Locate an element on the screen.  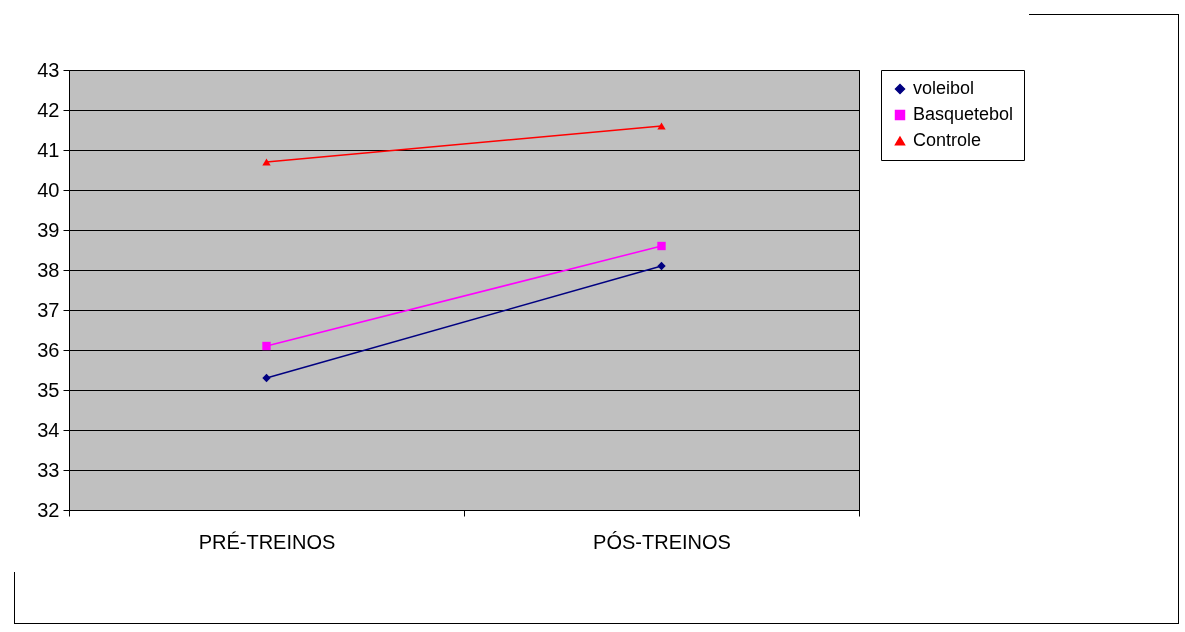
y-tick-label: 37 is located at coordinates (48, 309).